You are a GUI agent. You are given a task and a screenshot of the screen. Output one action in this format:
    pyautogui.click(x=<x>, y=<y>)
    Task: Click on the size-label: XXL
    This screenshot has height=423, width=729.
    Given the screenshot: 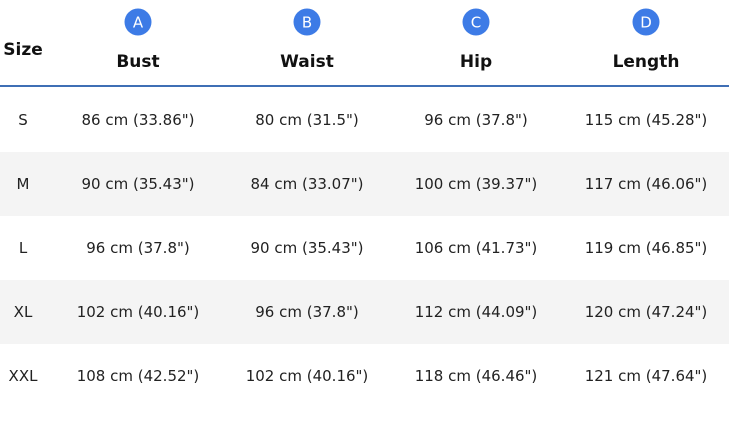 What is the action you would take?
    pyautogui.click(x=23, y=376)
    